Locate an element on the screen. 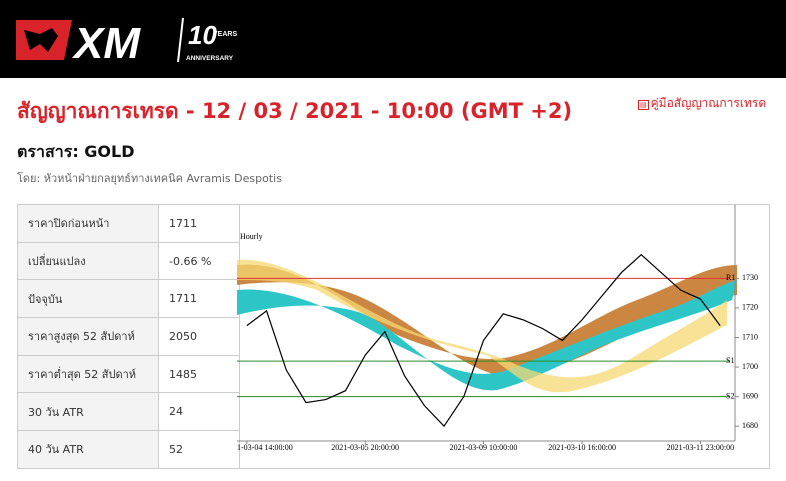 The width and height of the screenshot is (786, 481). table-row: ราคาสูงสุด 52 สัปดาห์ 2050 is located at coordinates (128, 336).